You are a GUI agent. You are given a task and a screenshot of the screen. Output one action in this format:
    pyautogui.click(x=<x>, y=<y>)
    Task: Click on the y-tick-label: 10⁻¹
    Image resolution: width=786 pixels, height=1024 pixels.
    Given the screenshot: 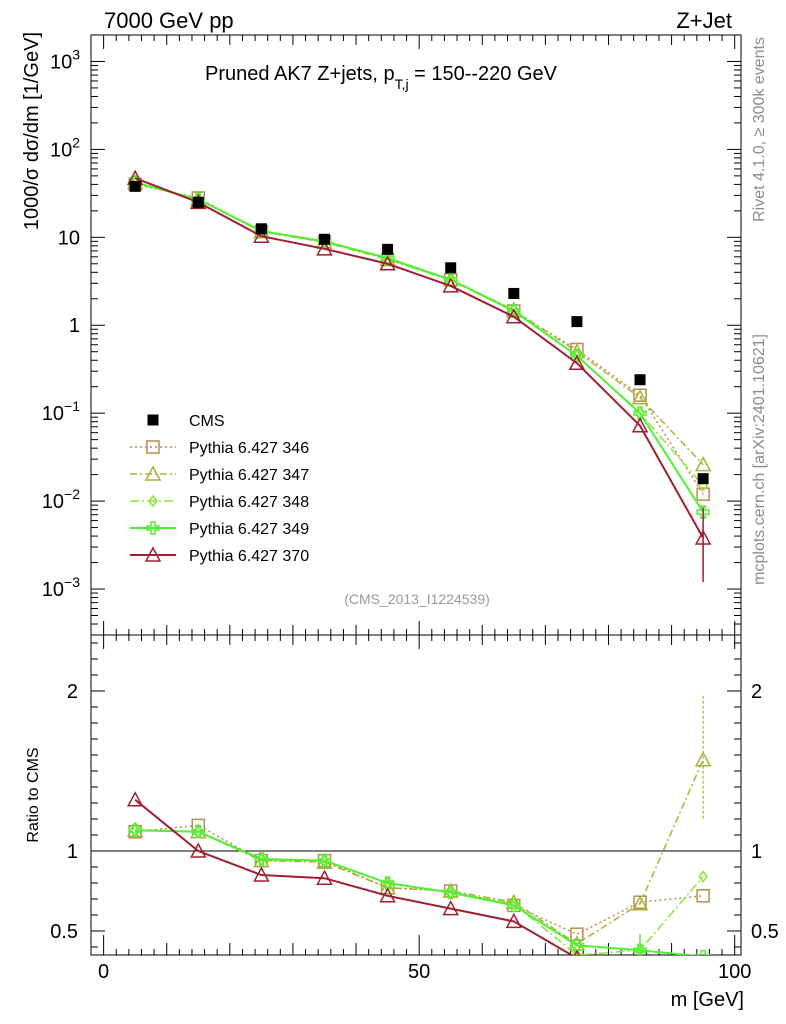 What is the action you would take?
    pyautogui.click(x=61, y=411)
    